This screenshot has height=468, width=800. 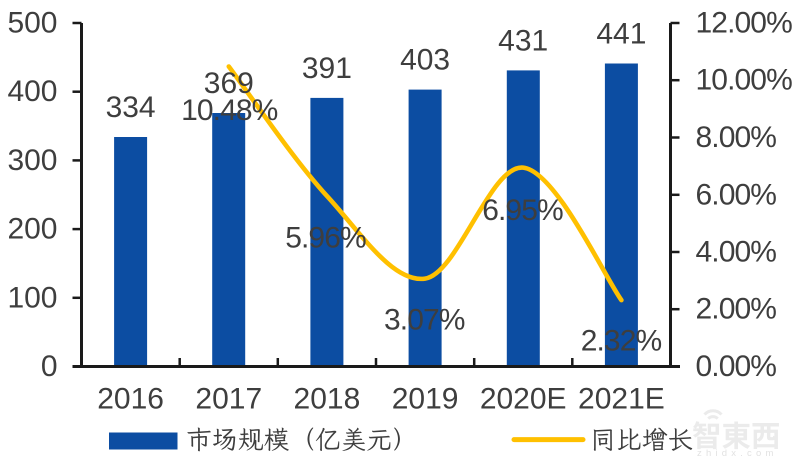 What do you see at coordinates (32, 229) in the screenshot?
I see `svg-text: 200` at bounding box center [32, 229].